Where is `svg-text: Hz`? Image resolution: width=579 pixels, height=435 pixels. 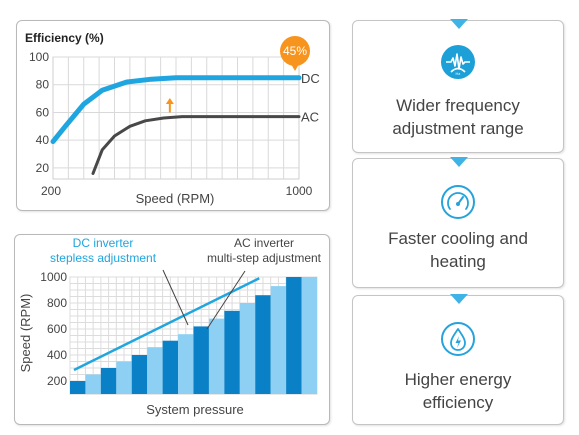
svg-text: Hz is located at coordinates (458, 73).